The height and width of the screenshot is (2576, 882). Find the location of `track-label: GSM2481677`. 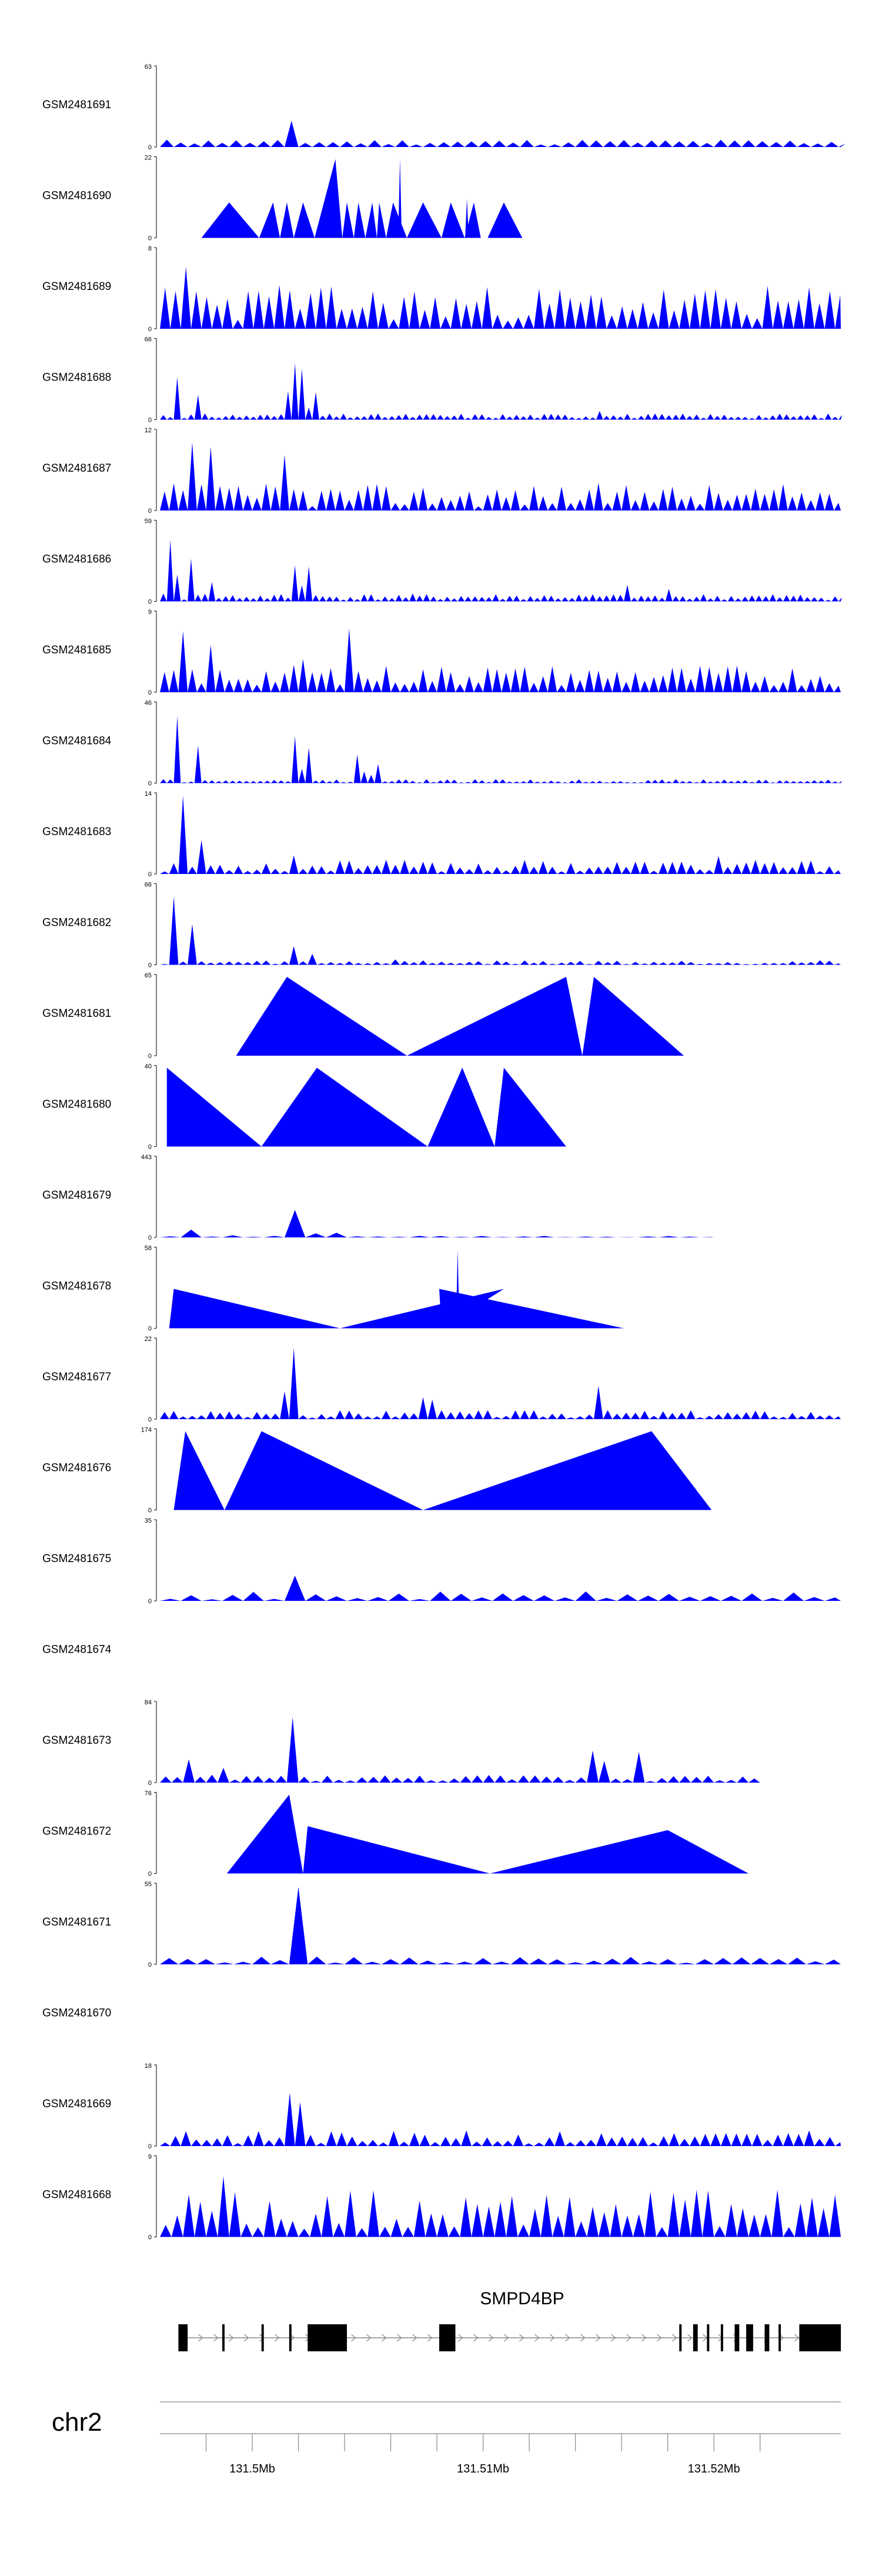

track-label: GSM2481677 is located at coordinates (76, 1377).